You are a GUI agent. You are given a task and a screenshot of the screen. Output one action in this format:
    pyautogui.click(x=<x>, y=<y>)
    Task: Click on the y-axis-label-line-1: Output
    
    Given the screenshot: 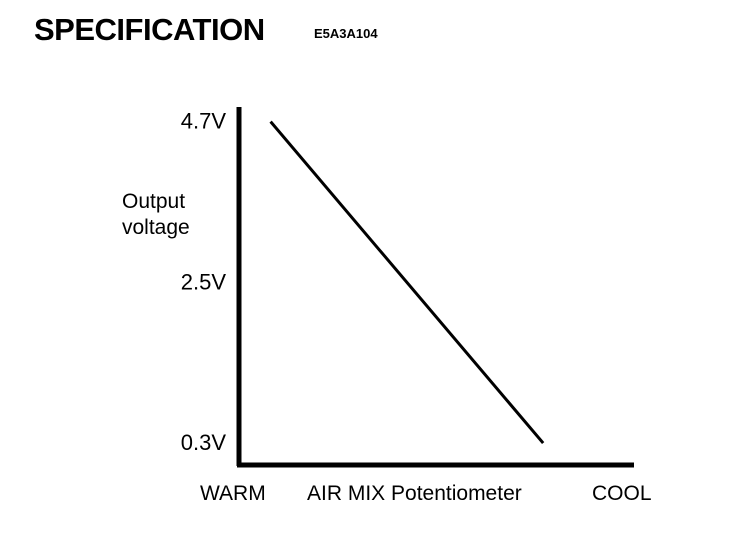 What is the action you would take?
    pyautogui.click(x=153, y=201)
    